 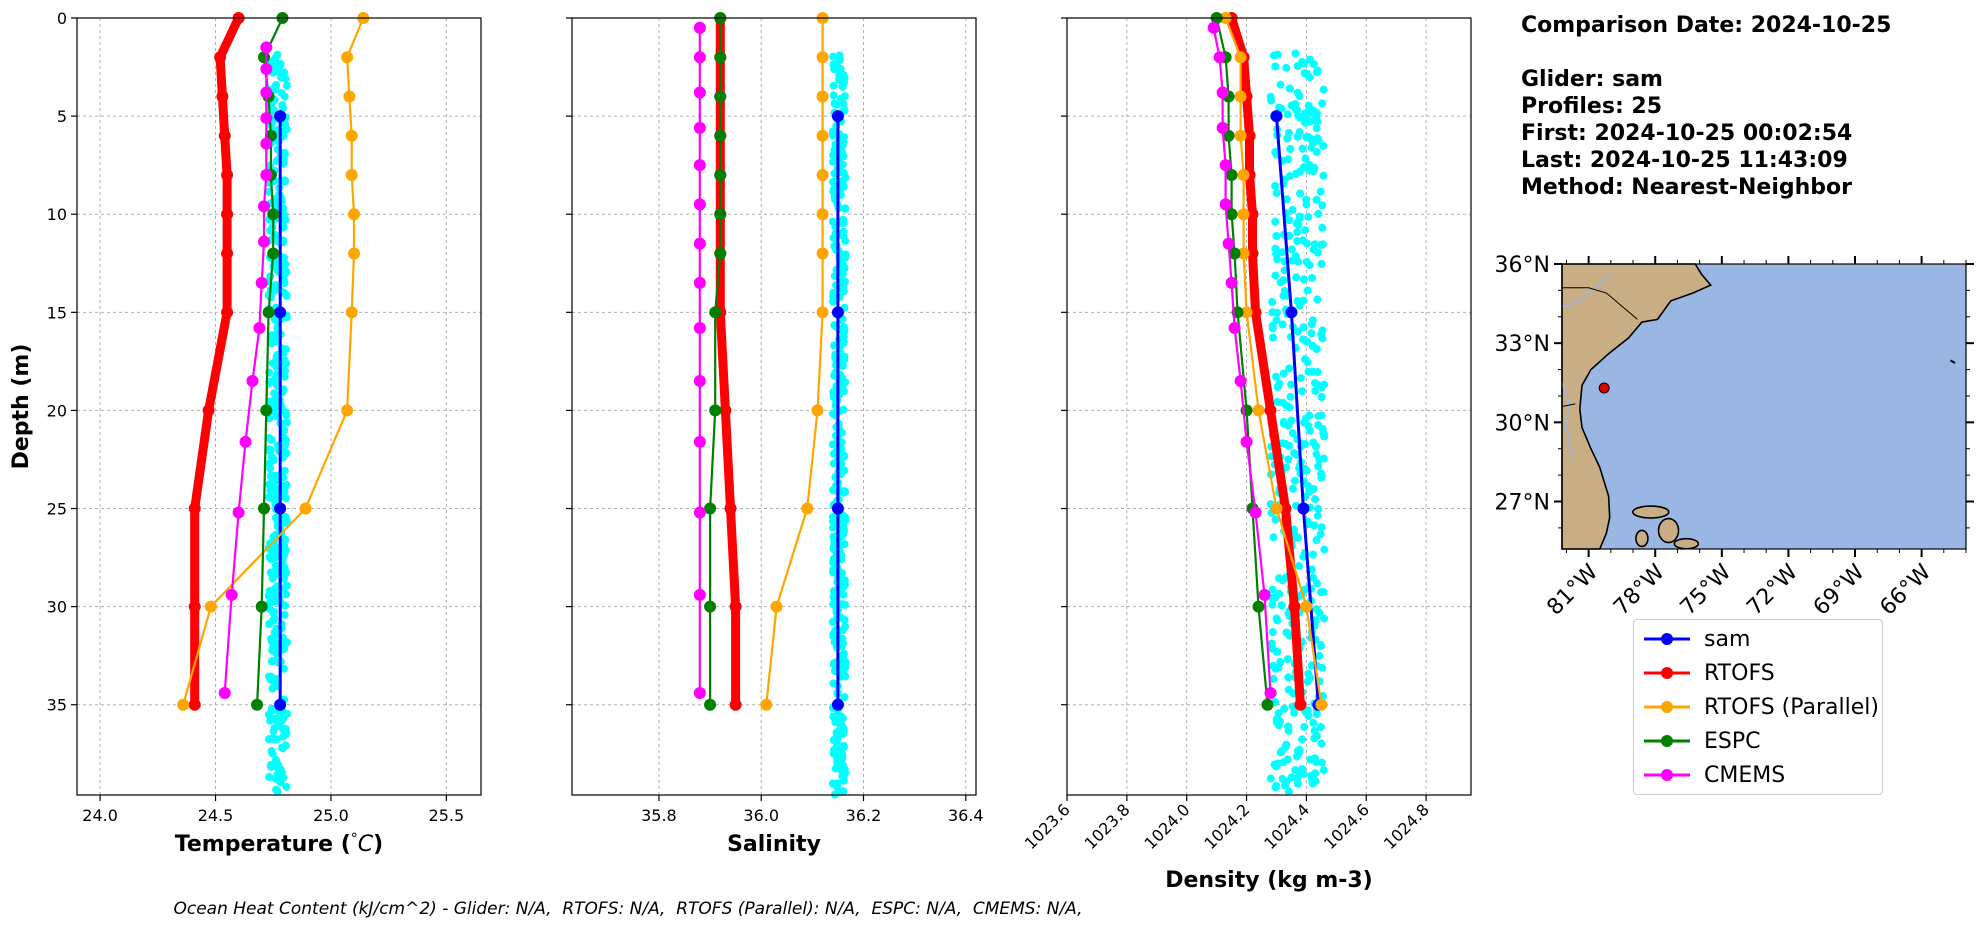 I want to click on legend-item-sam: sam, so click(x=1758, y=639).